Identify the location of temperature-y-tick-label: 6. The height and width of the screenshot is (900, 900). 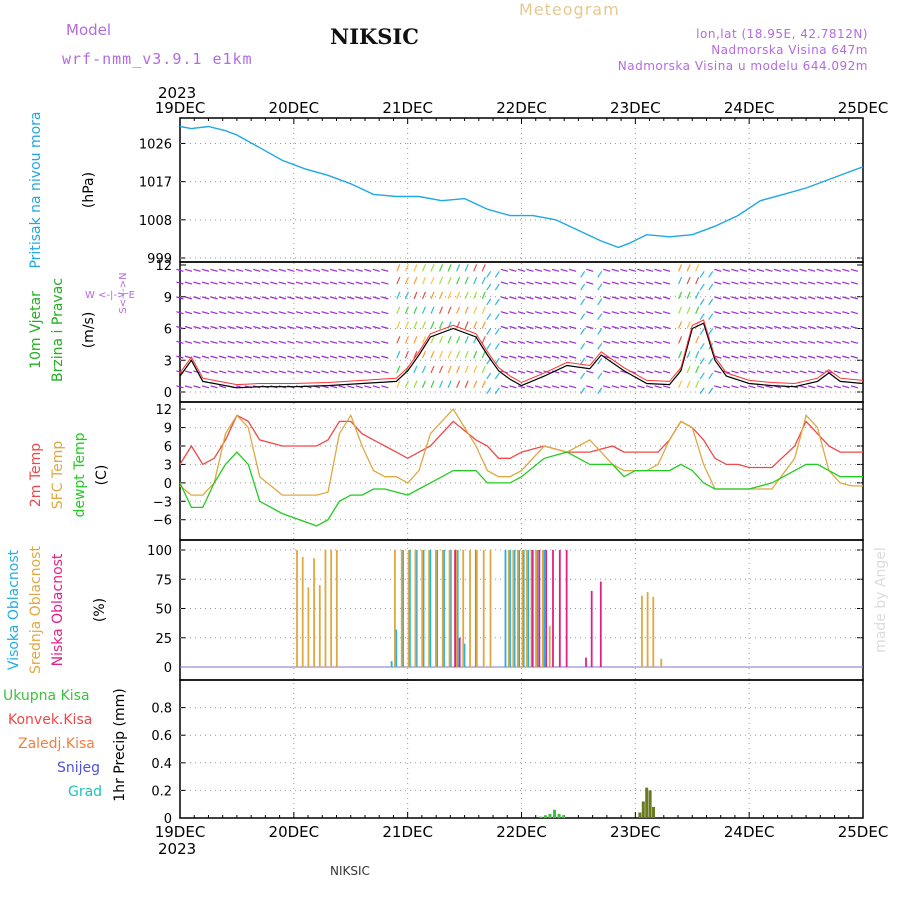
(168, 447).